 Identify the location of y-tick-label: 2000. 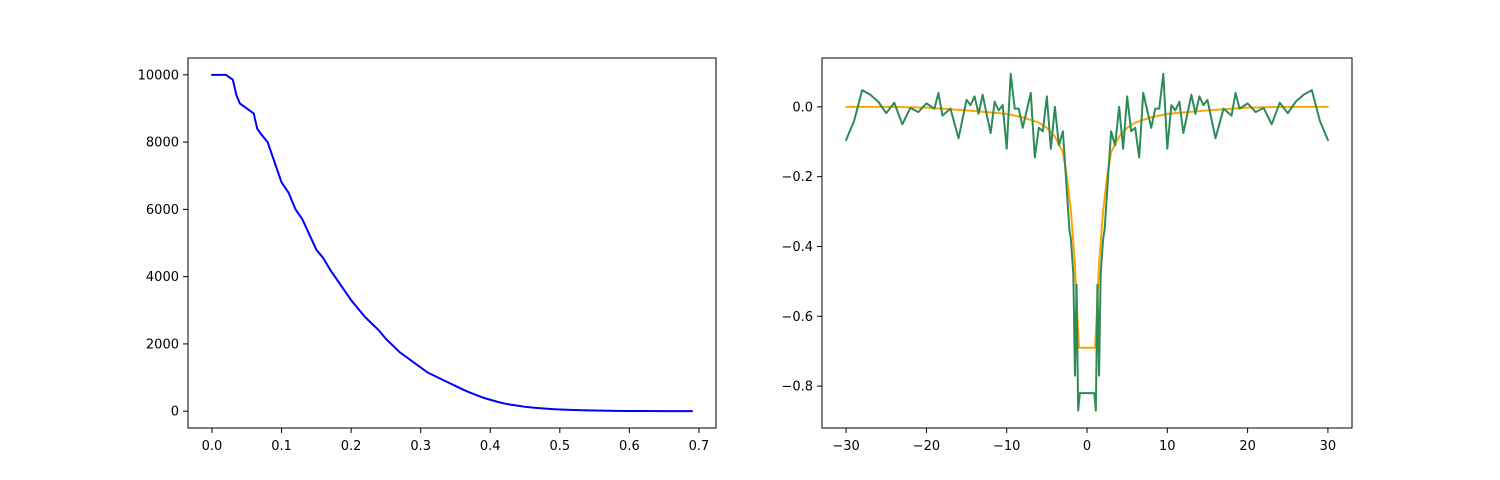
(162, 344).